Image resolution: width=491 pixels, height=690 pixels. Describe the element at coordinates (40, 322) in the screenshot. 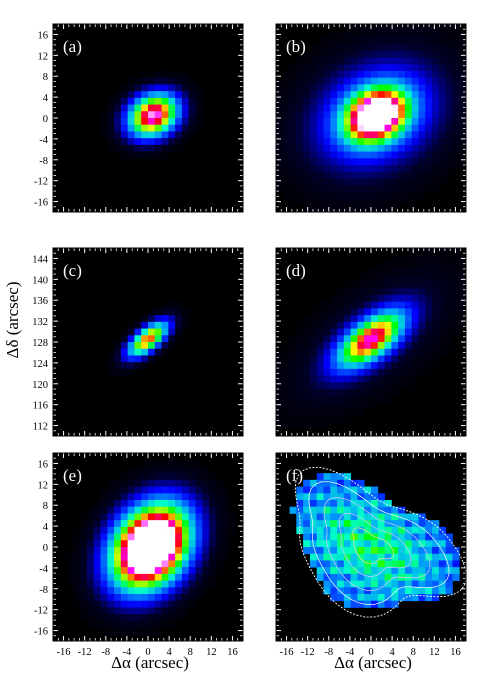

I see `y-tick-label: 132` at that location.